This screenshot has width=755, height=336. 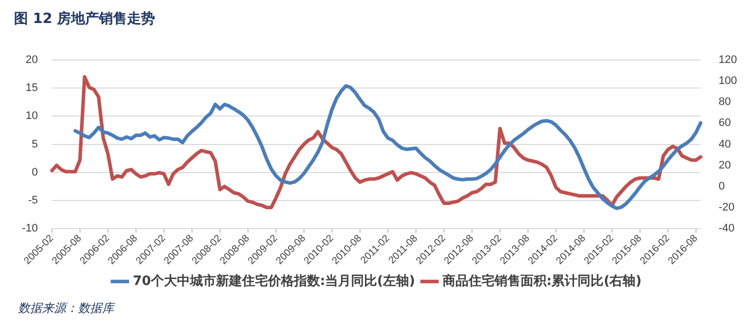 What do you see at coordinates (30, 228) in the screenshot?
I see `y-tick-label: -10` at bounding box center [30, 228].